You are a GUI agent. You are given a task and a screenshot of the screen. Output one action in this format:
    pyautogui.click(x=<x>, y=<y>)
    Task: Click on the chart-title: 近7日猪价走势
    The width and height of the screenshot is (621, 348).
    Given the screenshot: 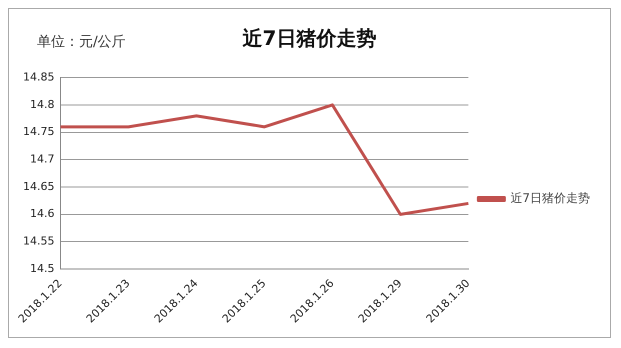 What is the action you would take?
    pyautogui.click(x=309, y=38)
    